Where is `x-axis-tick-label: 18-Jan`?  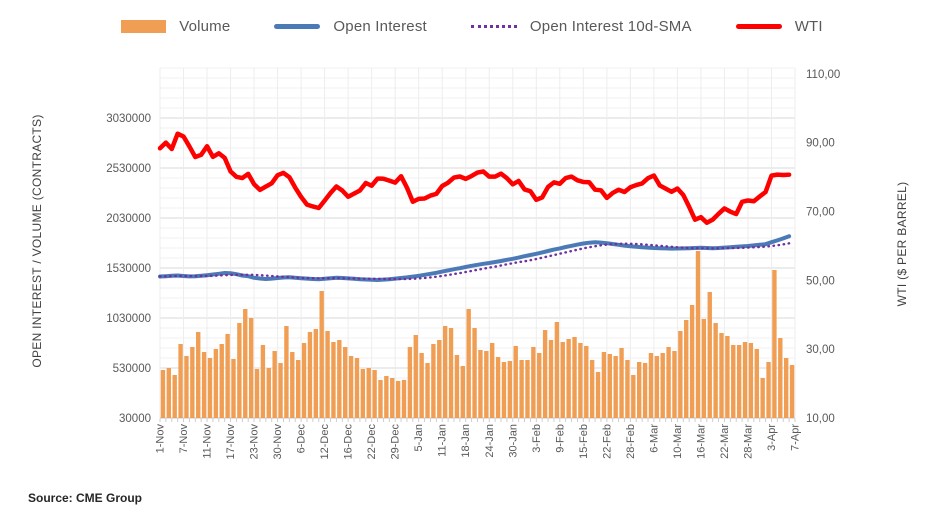 x-axis-tick-label: 18-Jan is located at coordinates (466, 441).